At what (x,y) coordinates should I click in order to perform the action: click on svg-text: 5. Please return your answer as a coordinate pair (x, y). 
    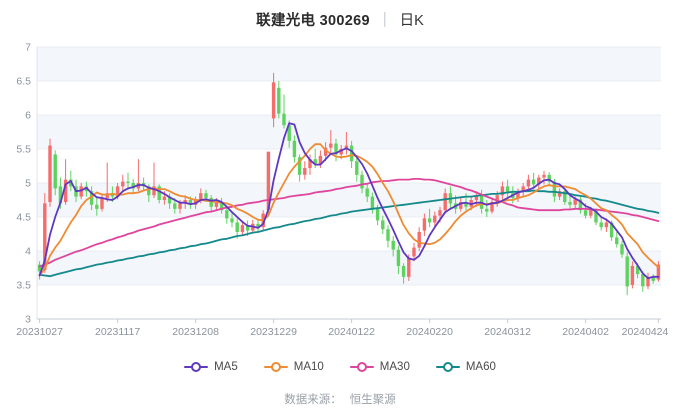
    Looking at the image, I should click on (28, 184).